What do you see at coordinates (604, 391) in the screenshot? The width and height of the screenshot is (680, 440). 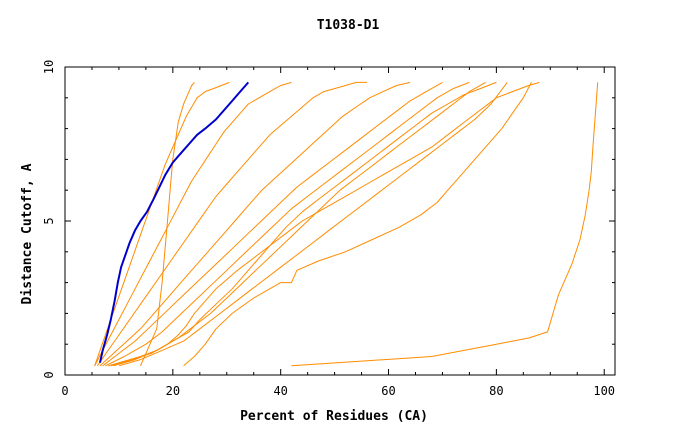 I see `x-tick-label: 100` at bounding box center [604, 391].